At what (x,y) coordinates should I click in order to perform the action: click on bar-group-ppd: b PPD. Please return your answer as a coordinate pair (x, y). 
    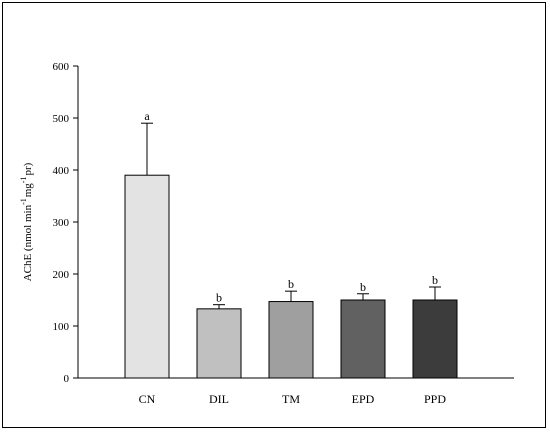
    Looking at the image, I should click on (435, 339).